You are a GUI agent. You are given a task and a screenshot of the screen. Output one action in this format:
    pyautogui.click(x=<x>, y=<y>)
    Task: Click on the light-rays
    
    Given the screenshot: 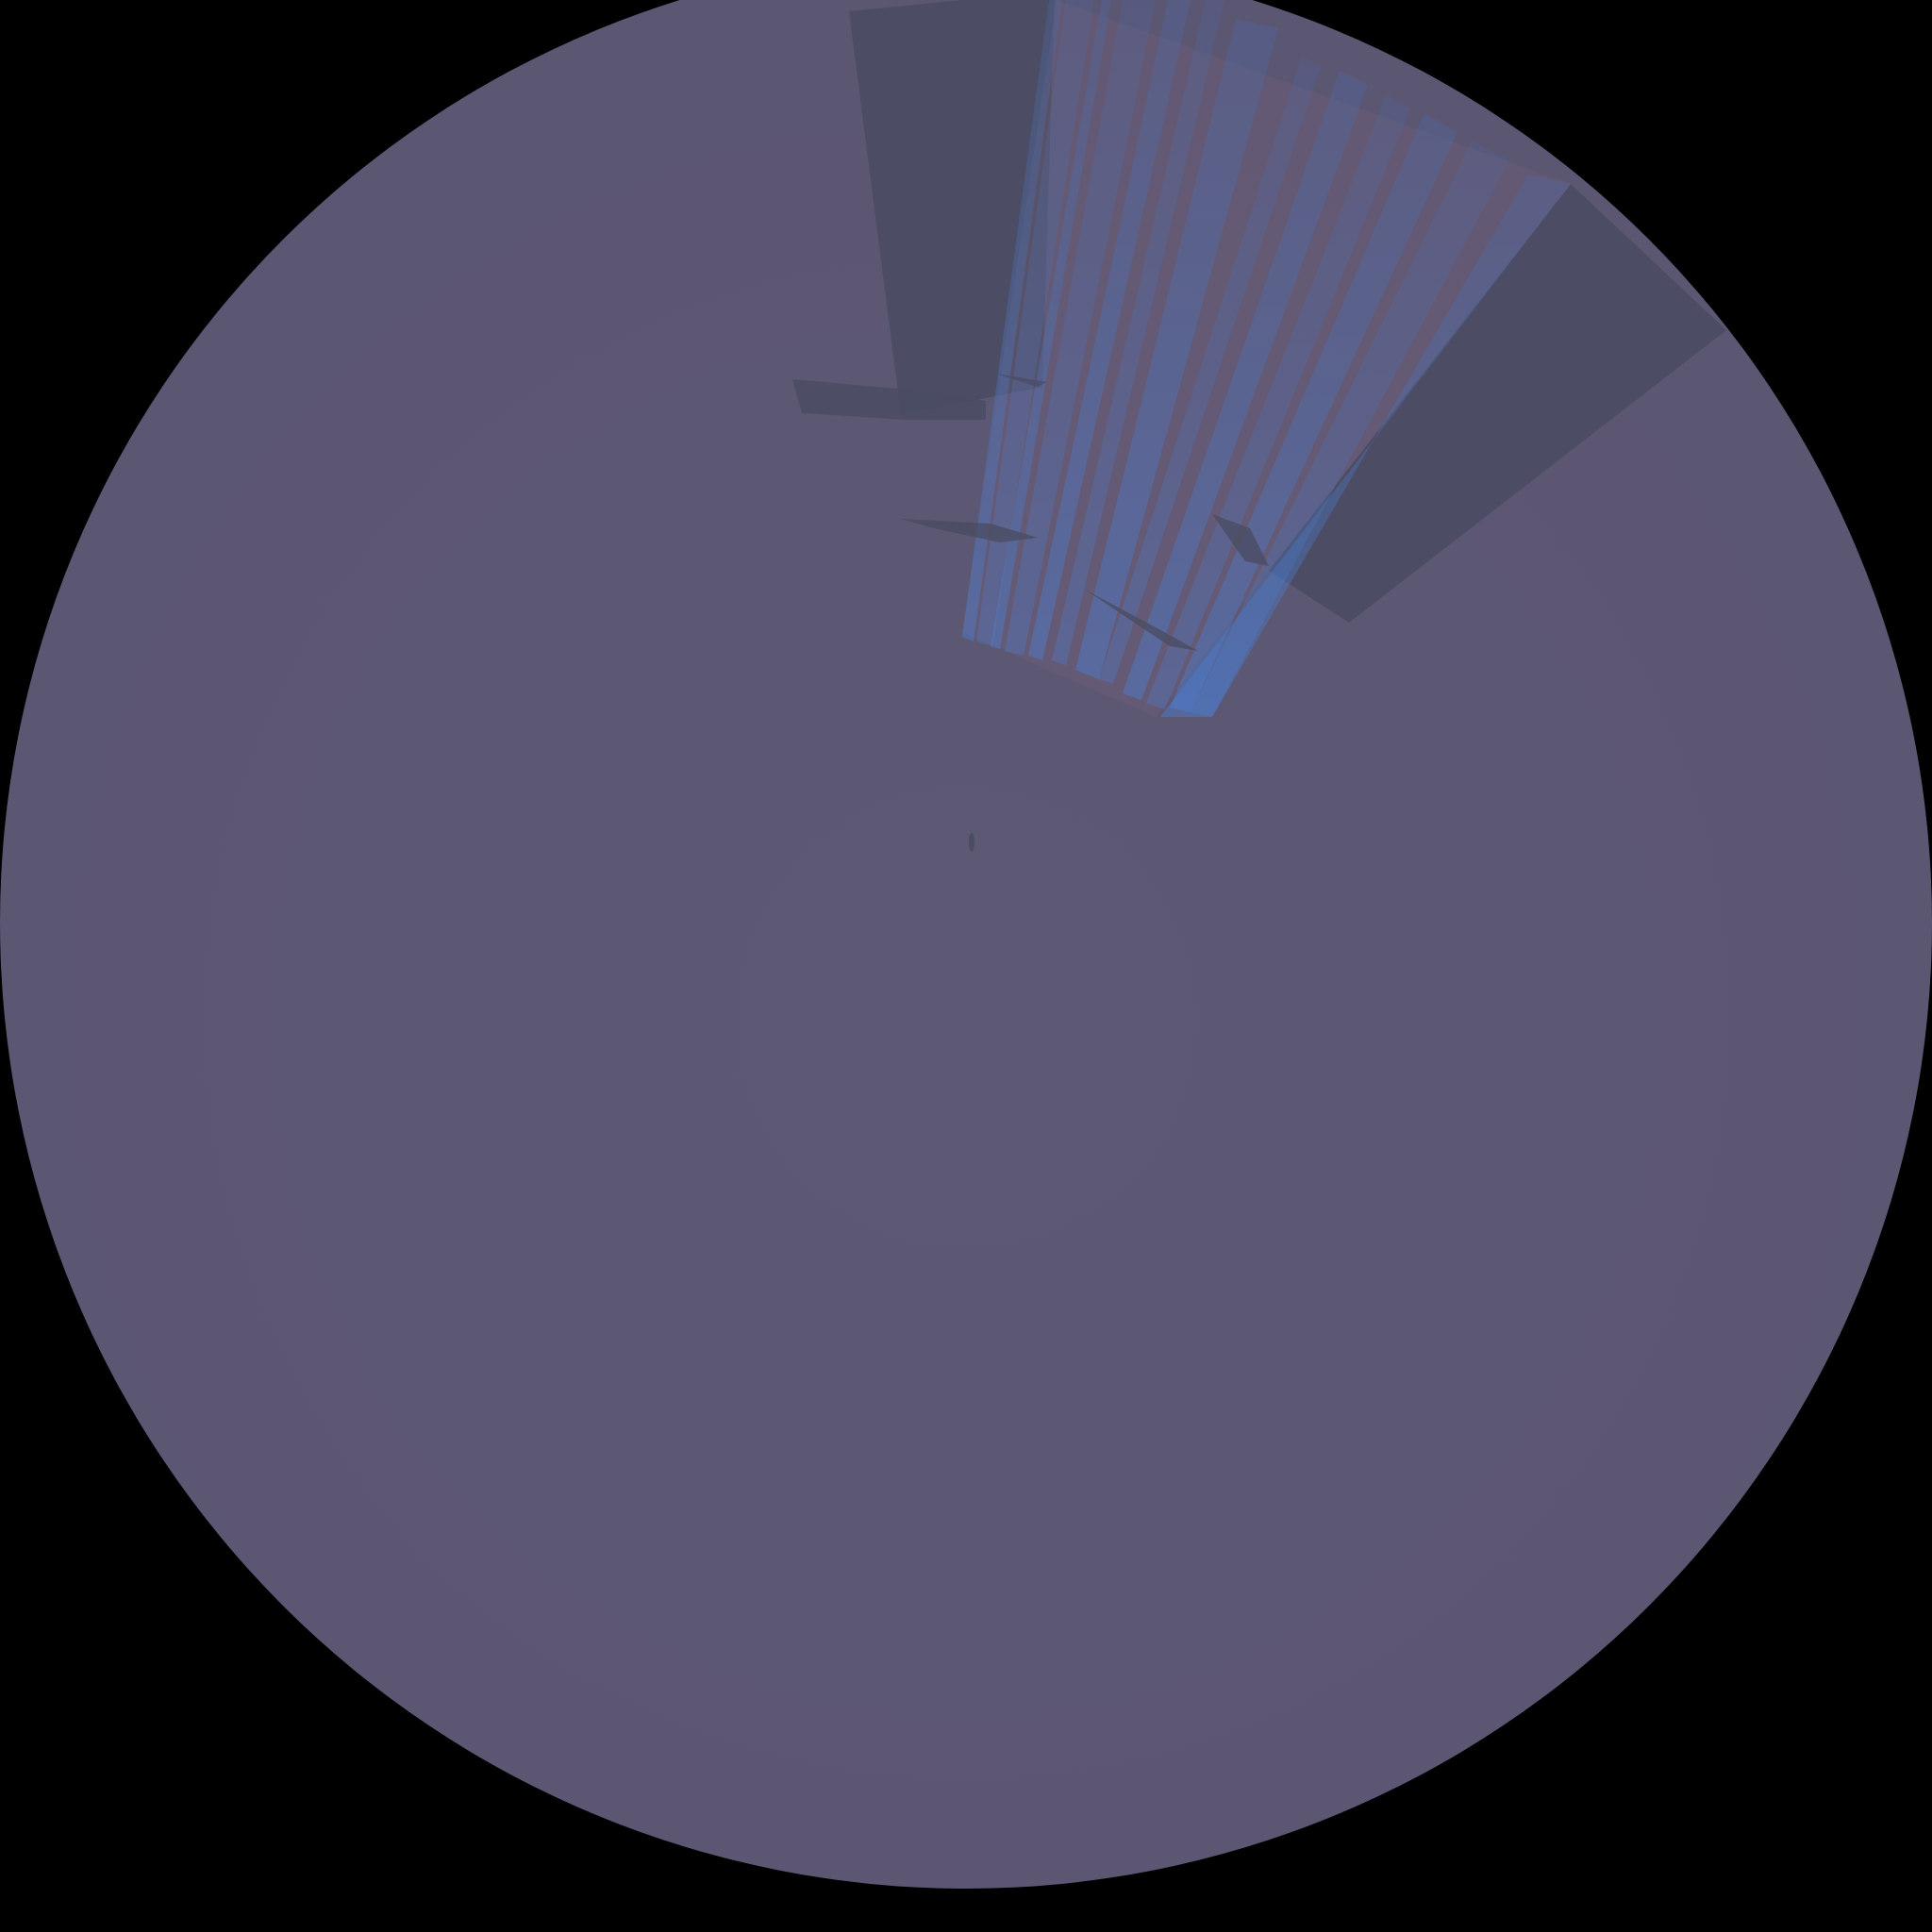 What is the action you would take?
    pyautogui.click(x=1266, y=358)
    